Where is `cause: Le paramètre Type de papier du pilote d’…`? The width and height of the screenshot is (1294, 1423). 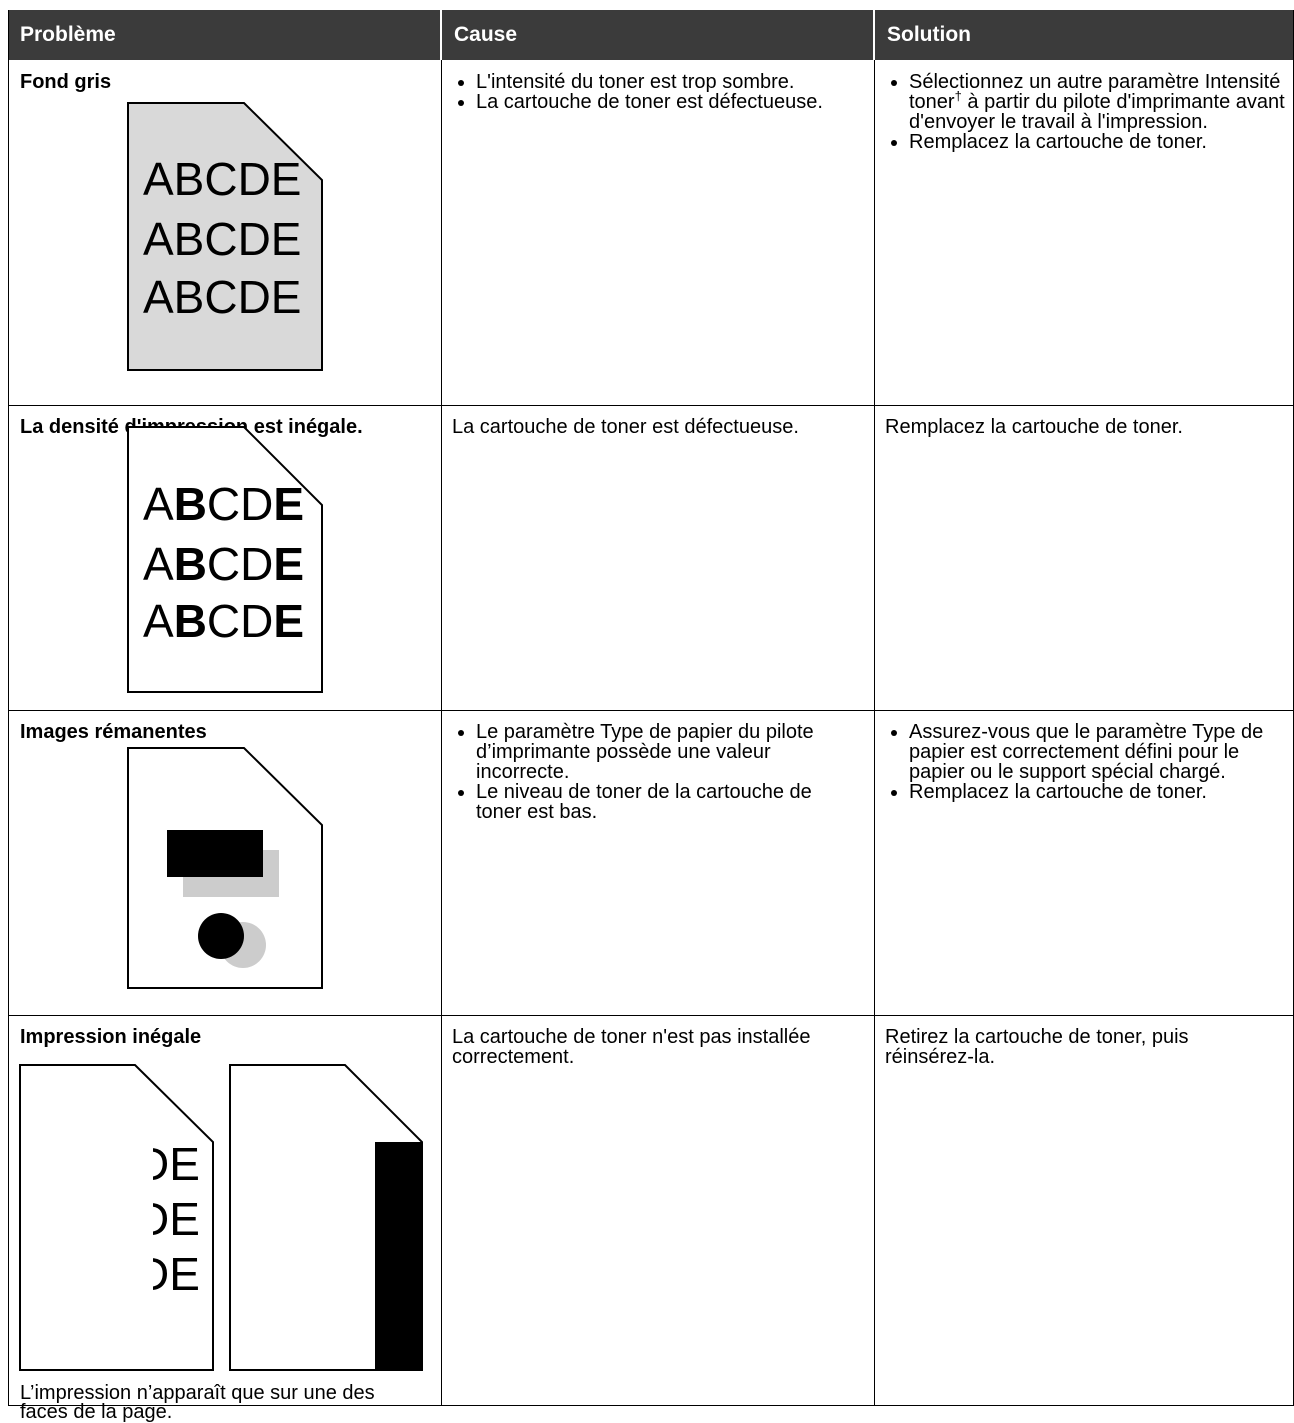 cause: Le paramètre Type de papier du pilote d’… is located at coordinates (652, 772).